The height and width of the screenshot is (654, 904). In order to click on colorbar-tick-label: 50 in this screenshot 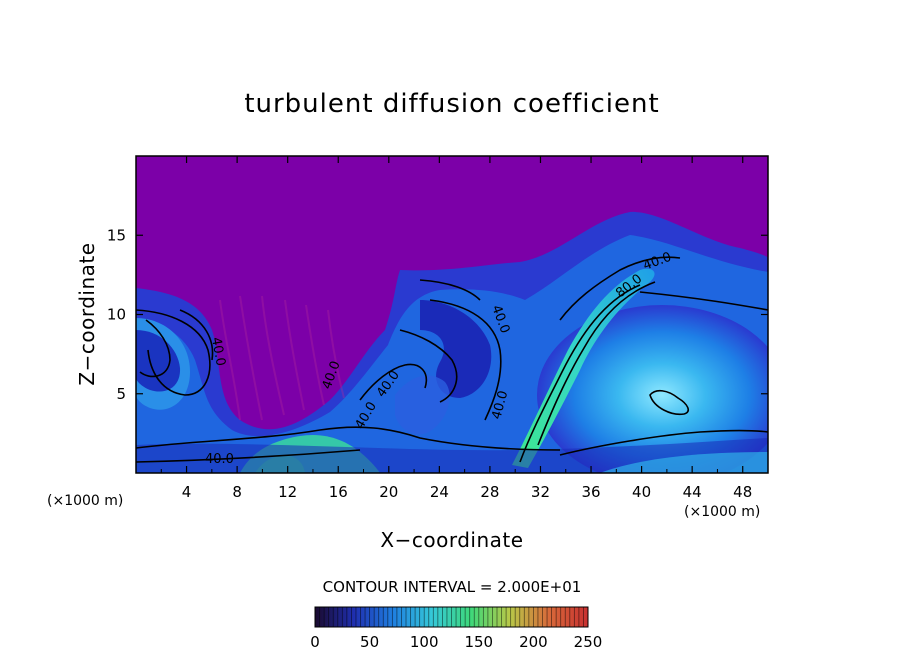, I will do `click(369, 642)`.